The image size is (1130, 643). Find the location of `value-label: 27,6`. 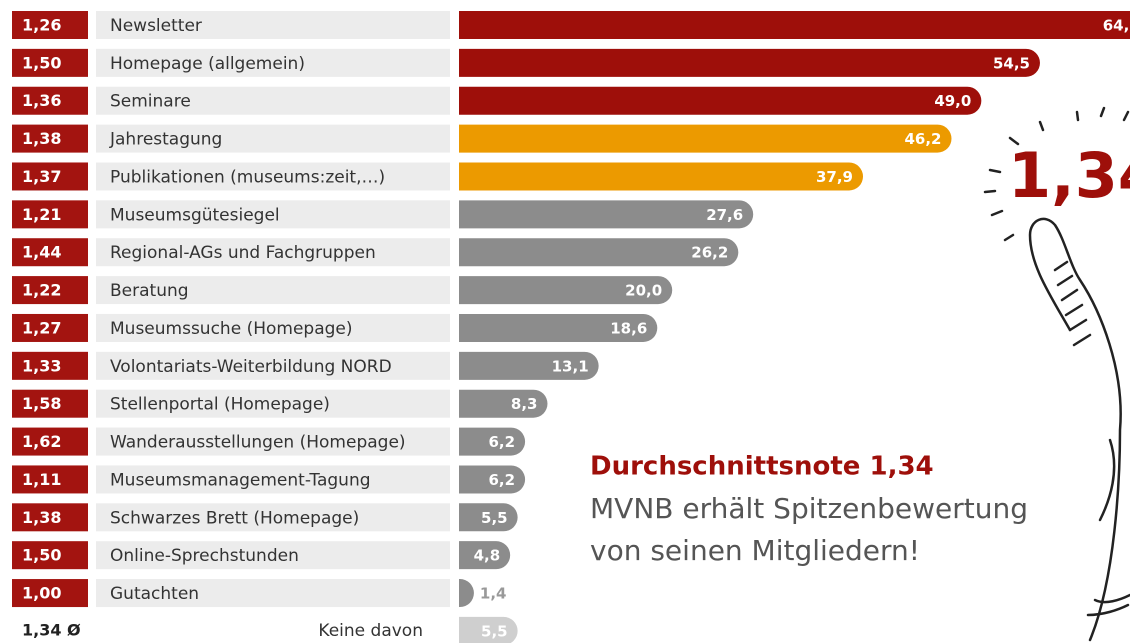

value-label: 27,6 is located at coordinates (724, 215).